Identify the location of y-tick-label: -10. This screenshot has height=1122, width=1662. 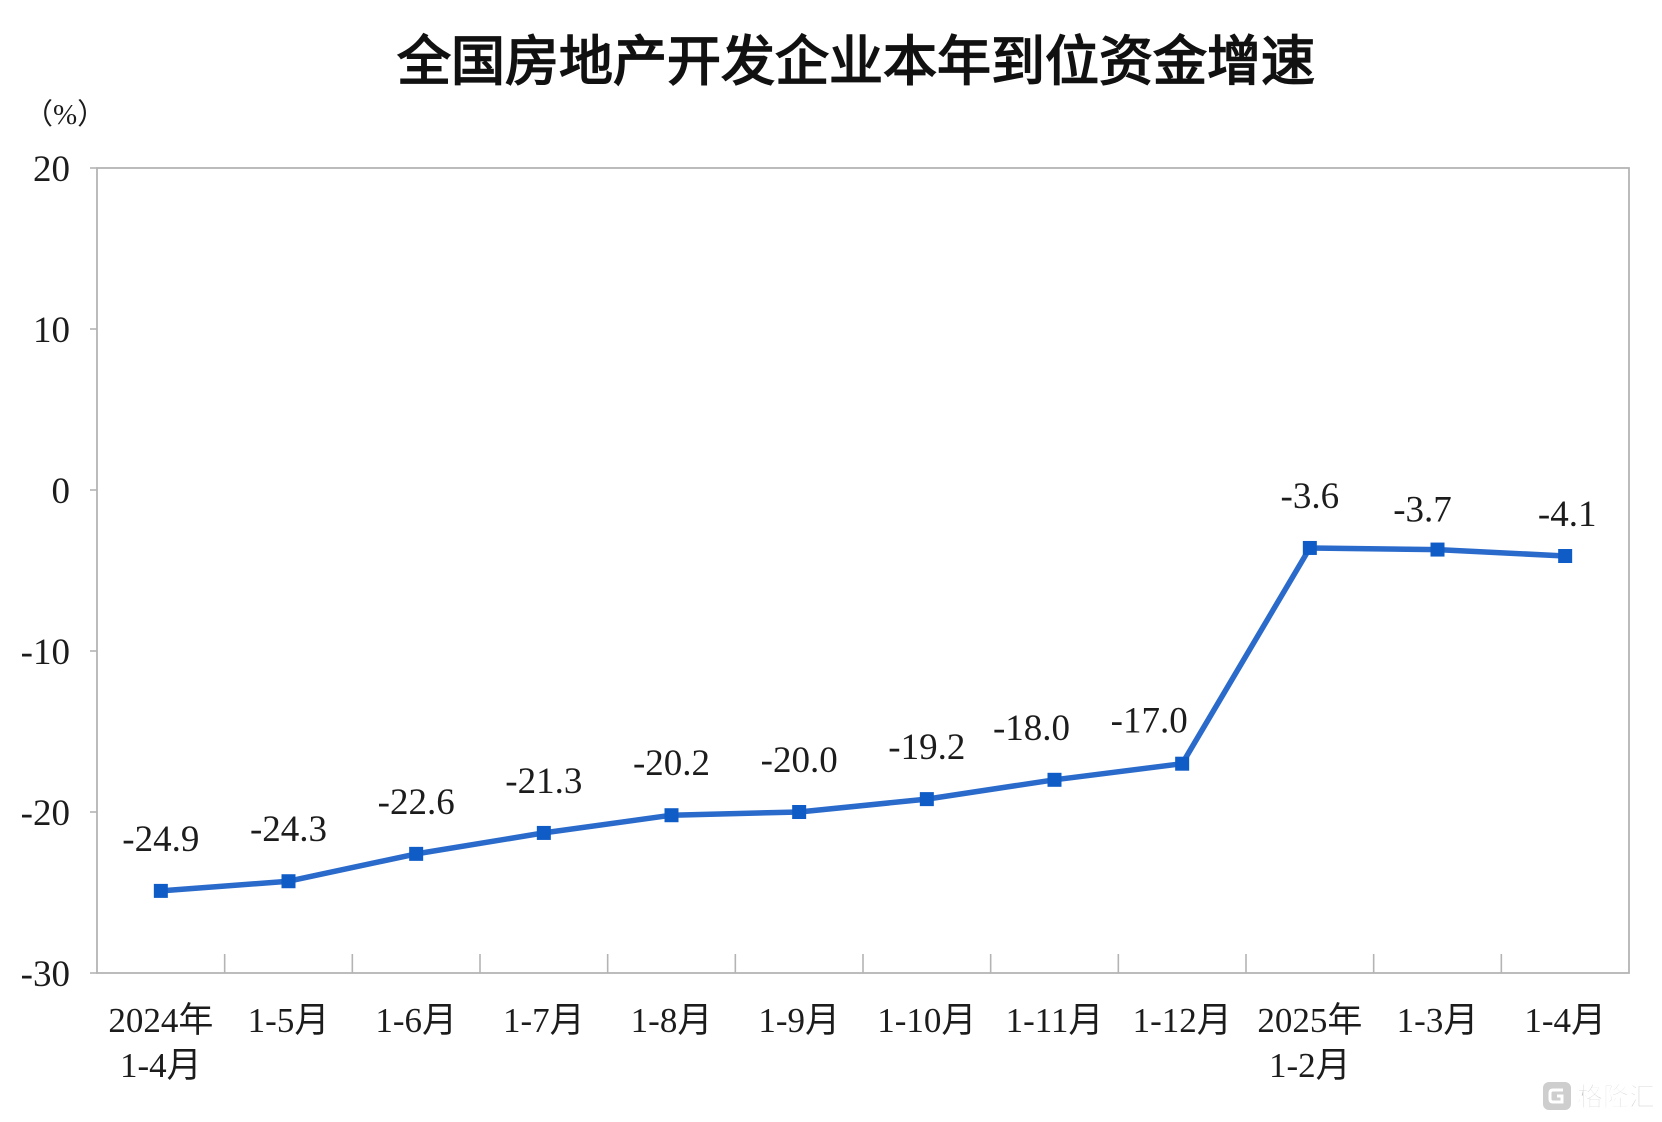
(45, 652).